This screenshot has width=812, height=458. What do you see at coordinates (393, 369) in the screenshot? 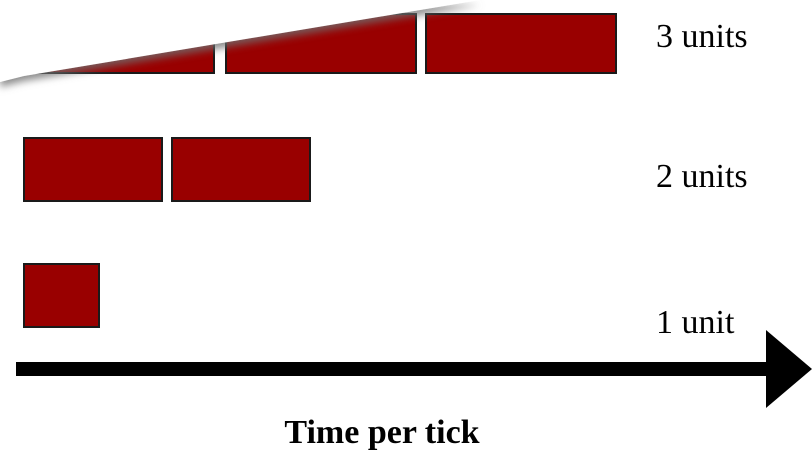
I see `arrow-shaft` at bounding box center [393, 369].